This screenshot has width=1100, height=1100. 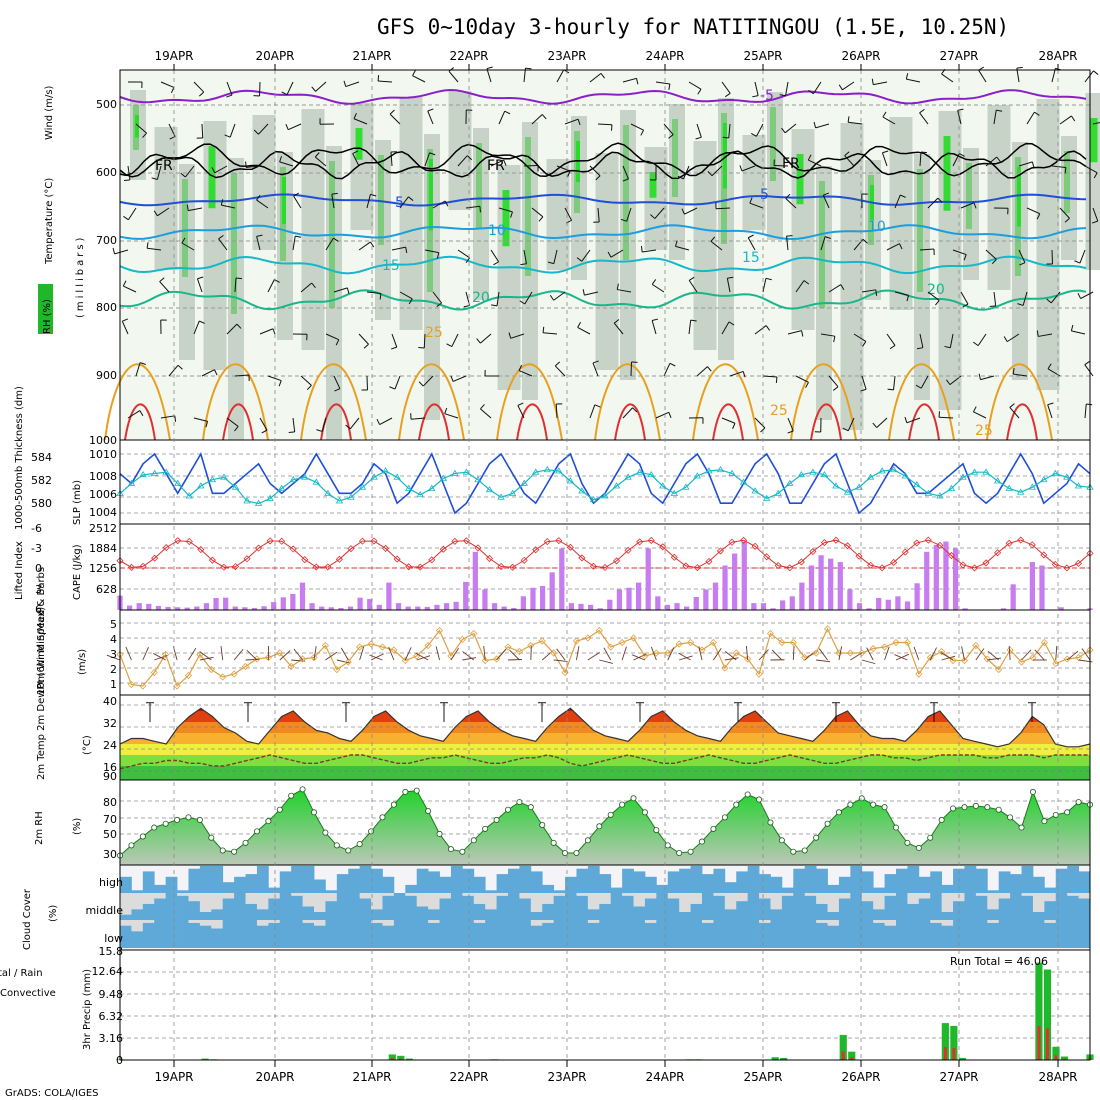 What do you see at coordinates (833, 923) in the screenshot?
I see `cloud-cover-low-gap` at bounding box center [833, 923].